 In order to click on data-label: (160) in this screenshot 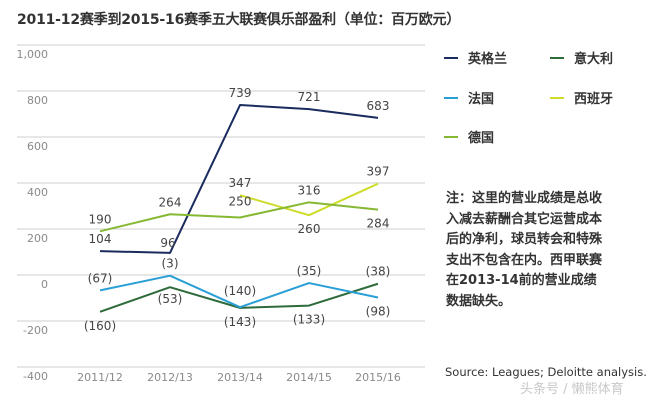, I will do `click(100, 326)`.